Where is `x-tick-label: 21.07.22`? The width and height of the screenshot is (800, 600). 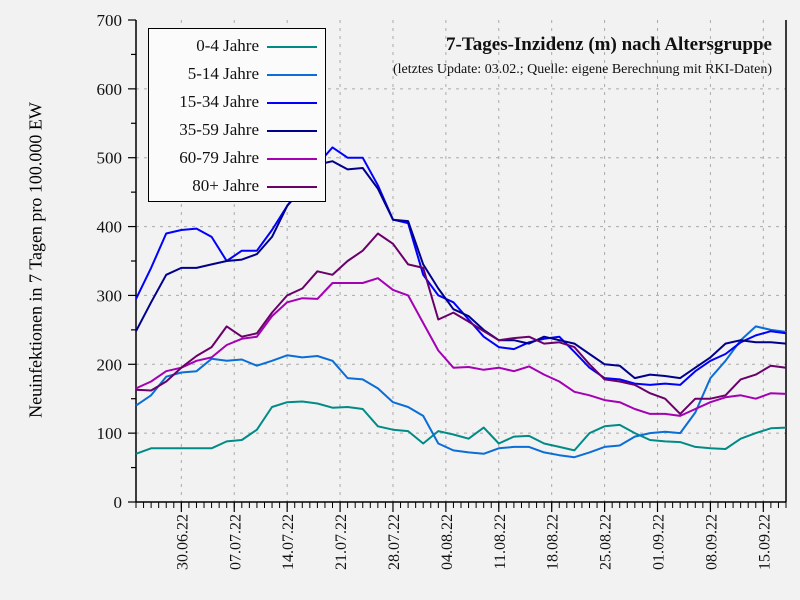 x-tick-label: 21.07.22 is located at coordinates (341, 542).